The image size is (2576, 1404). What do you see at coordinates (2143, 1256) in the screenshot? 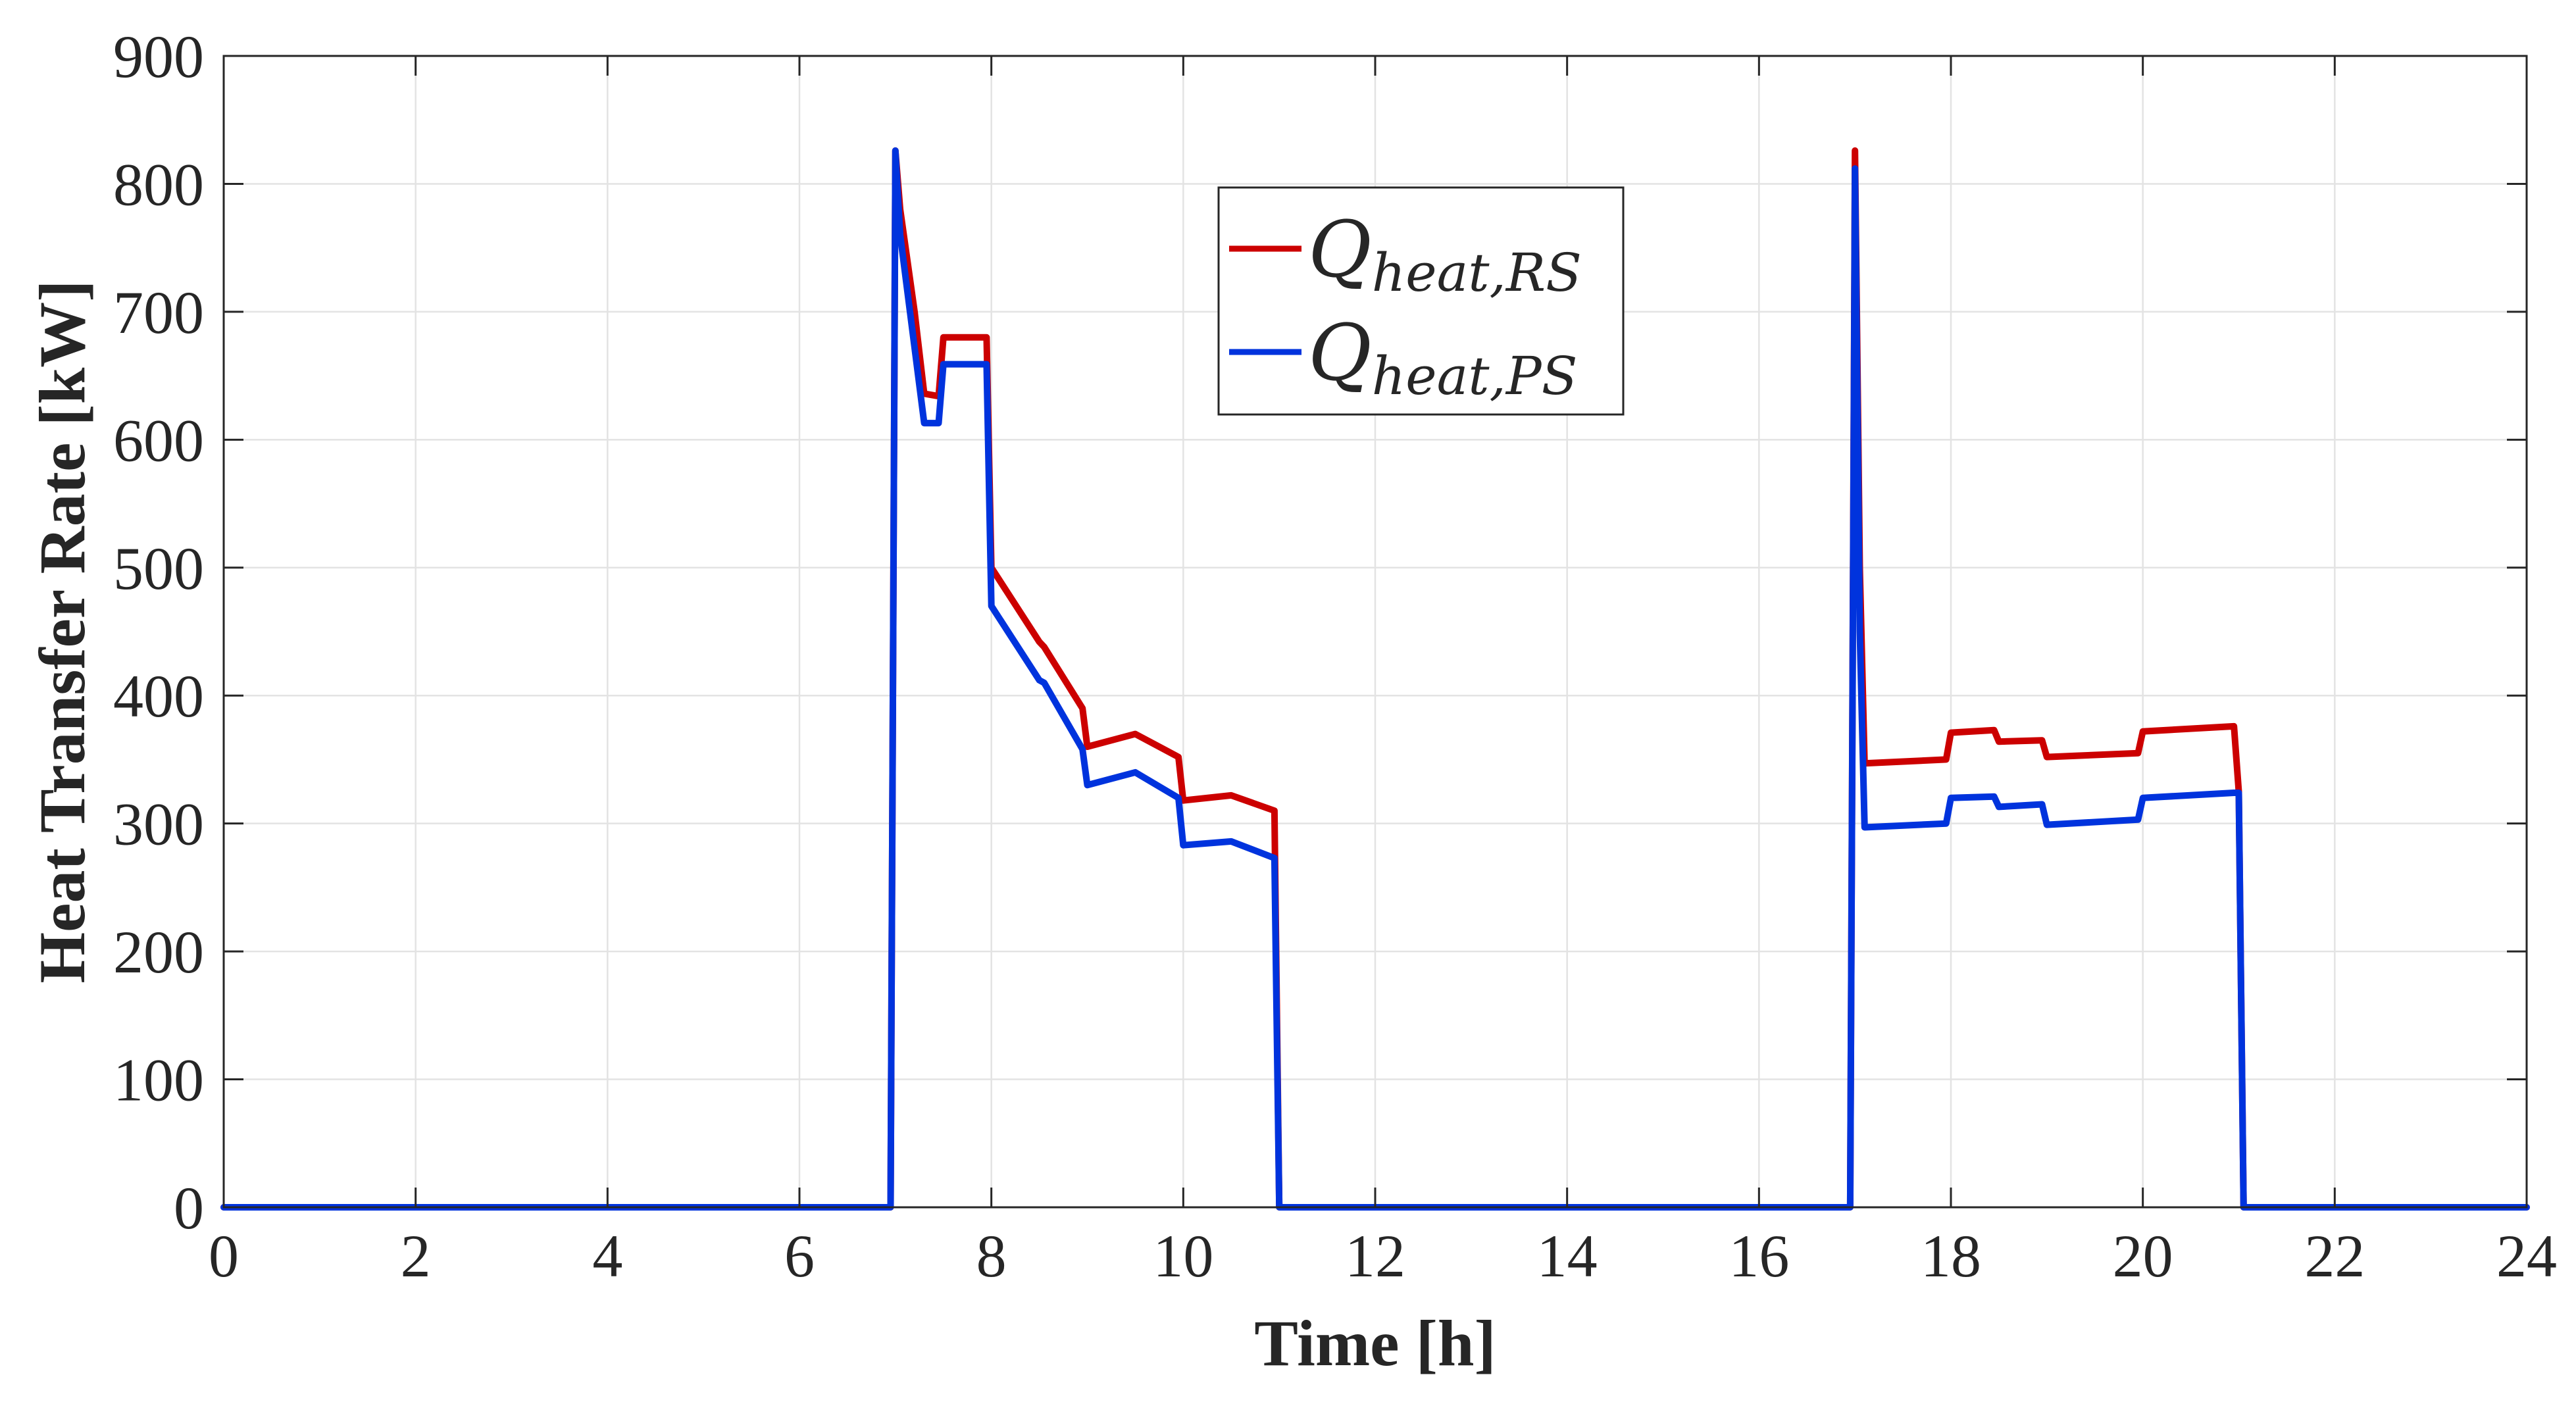
I see `x-tick-label: 20` at bounding box center [2143, 1256].